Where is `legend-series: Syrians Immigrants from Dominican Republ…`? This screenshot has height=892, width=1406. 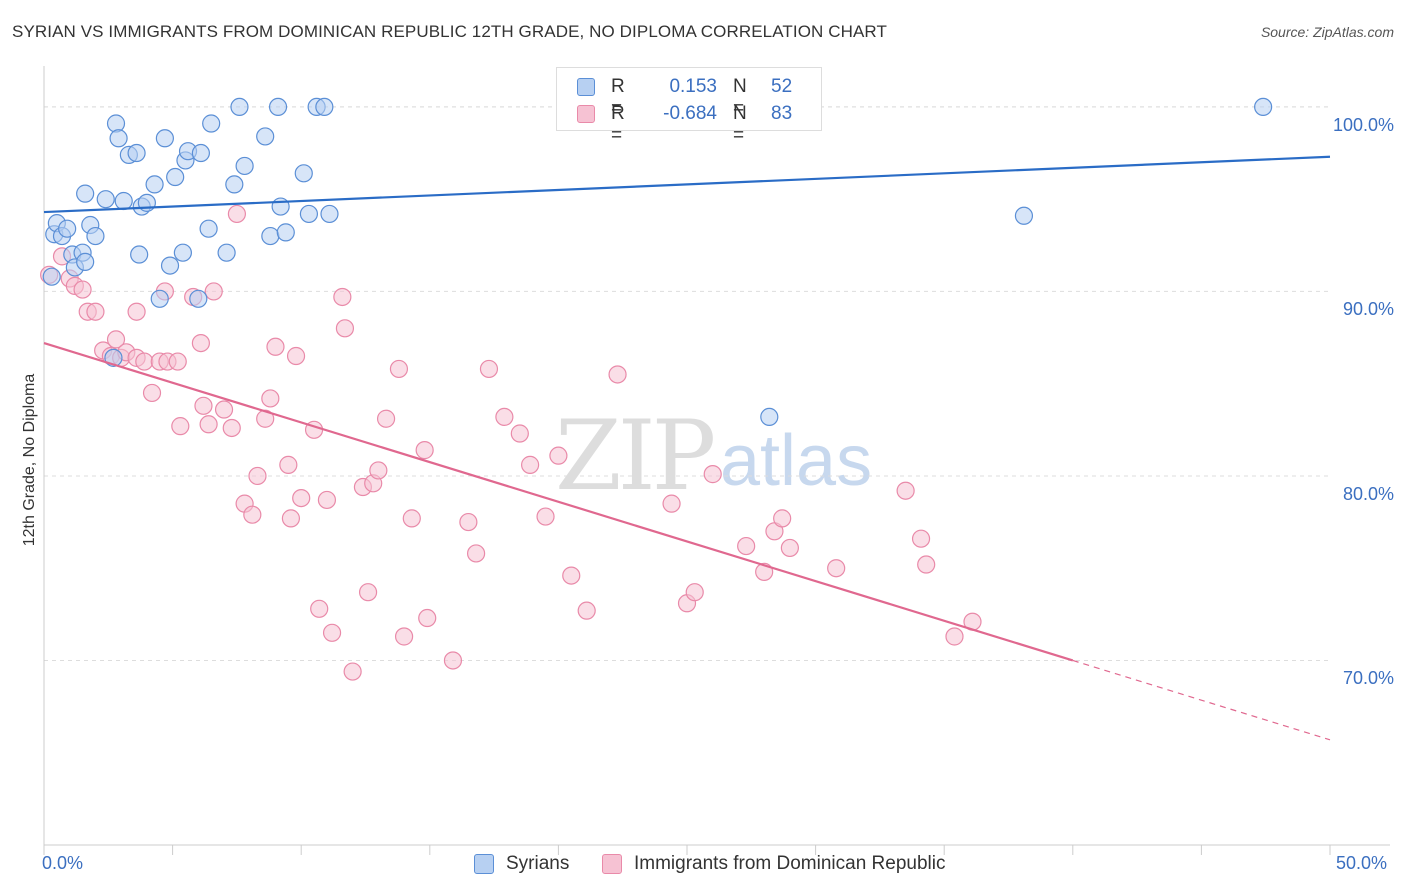
legend-series: Syrians Immigrants from Dominican Republ… is located at coordinates (703, 865).